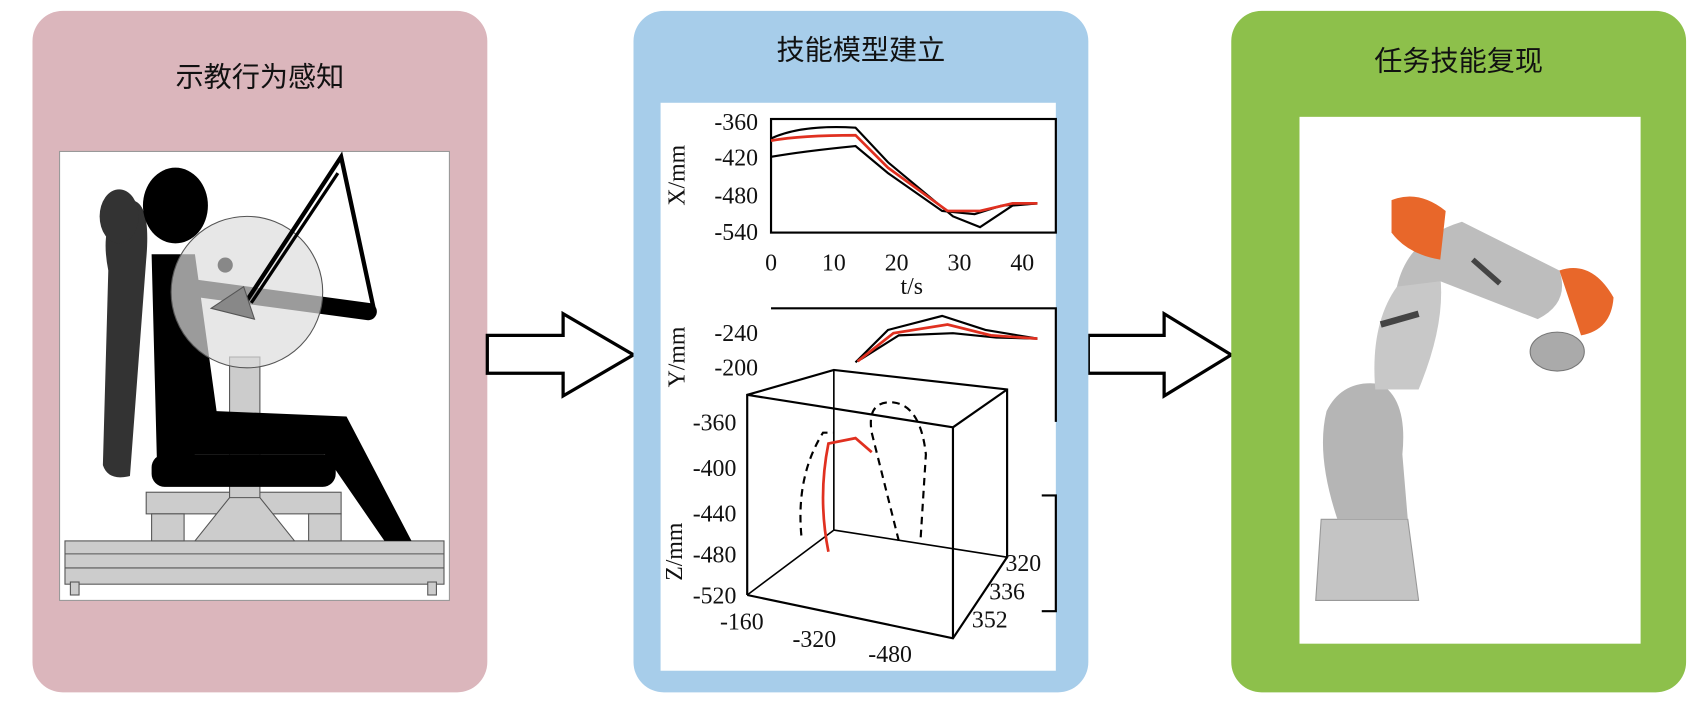  I want to click on x-tick-label: 10, so click(834, 263).